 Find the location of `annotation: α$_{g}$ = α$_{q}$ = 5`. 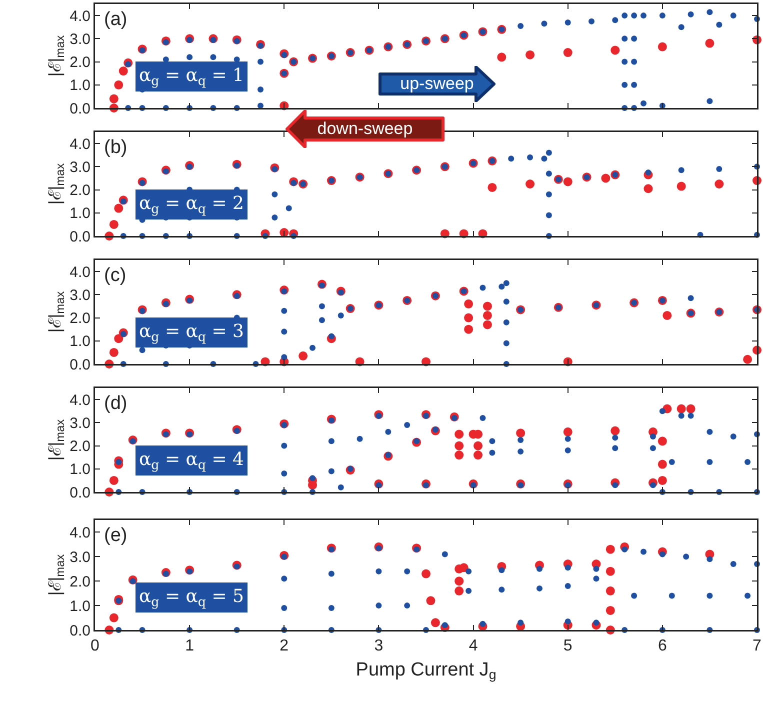

annotation: α$_{g}$ = α$_{q}$ = 5 is located at coordinates (191, 597).